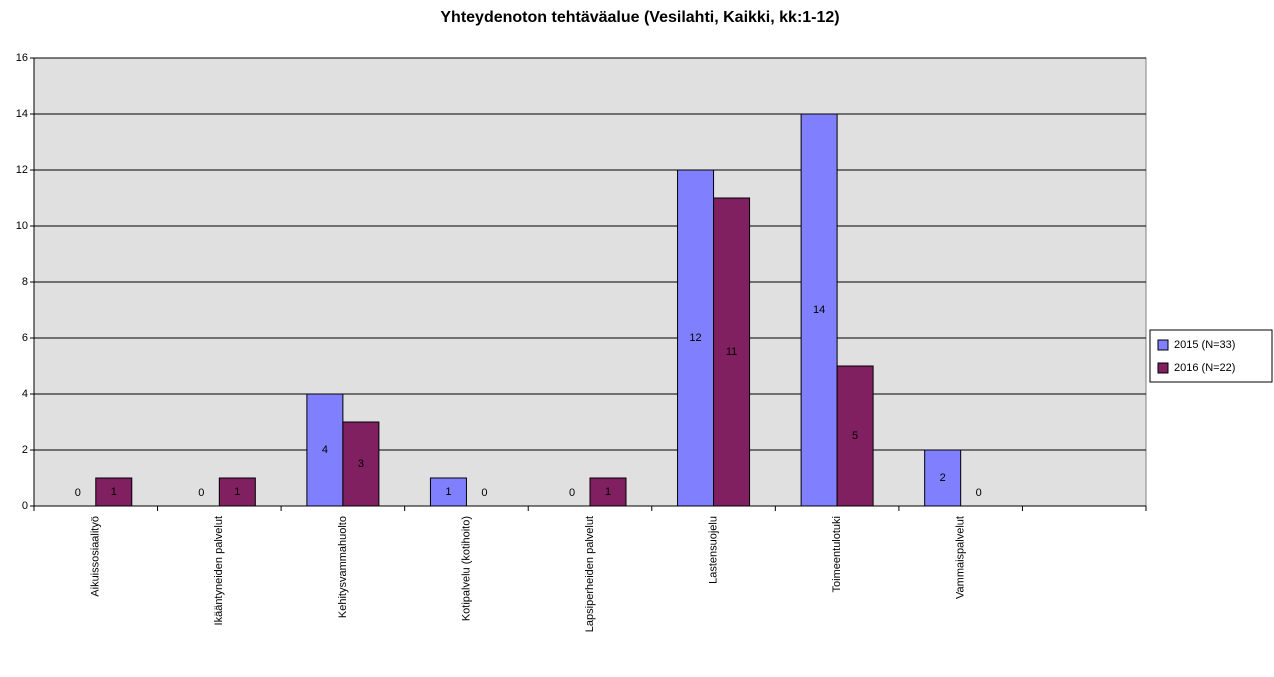 The image size is (1274, 677). What do you see at coordinates (25, 506) in the screenshot?
I see `y-tick-label: 0` at bounding box center [25, 506].